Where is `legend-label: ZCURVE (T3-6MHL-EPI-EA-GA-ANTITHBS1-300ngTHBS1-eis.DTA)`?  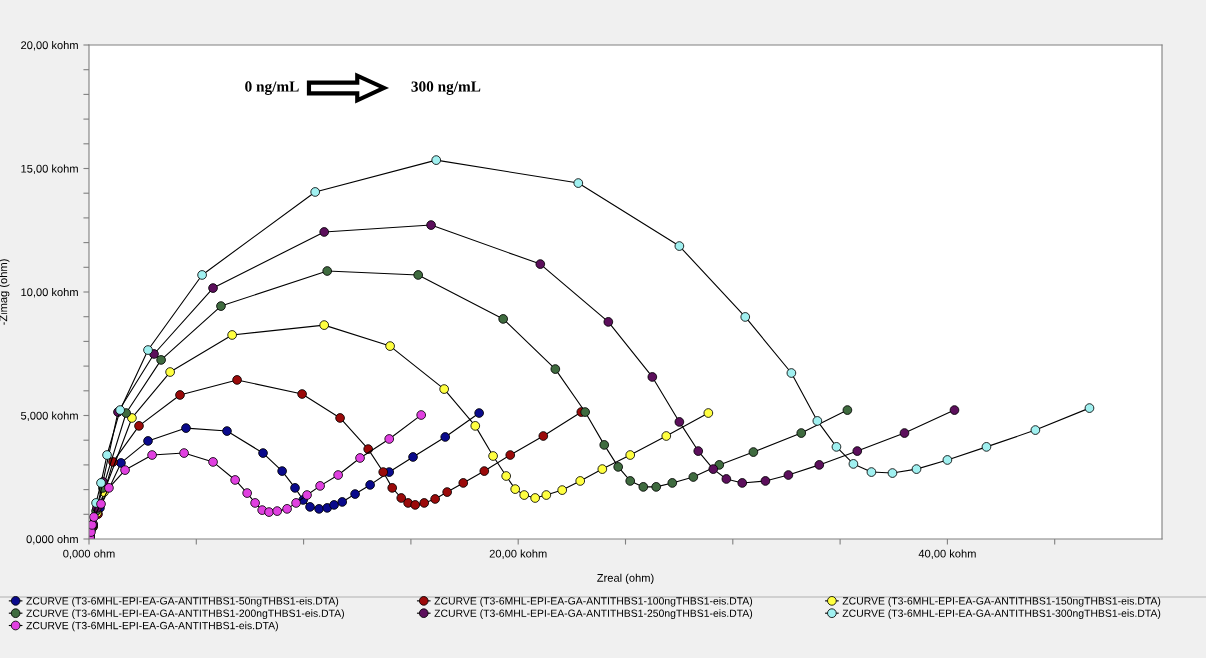 legend-label: ZCURVE (T3-6MHL-EPI-EA-GA-ANTITHBS1-300ngTHBS1-eis.DTA) is located at coordinates (1001, 614).